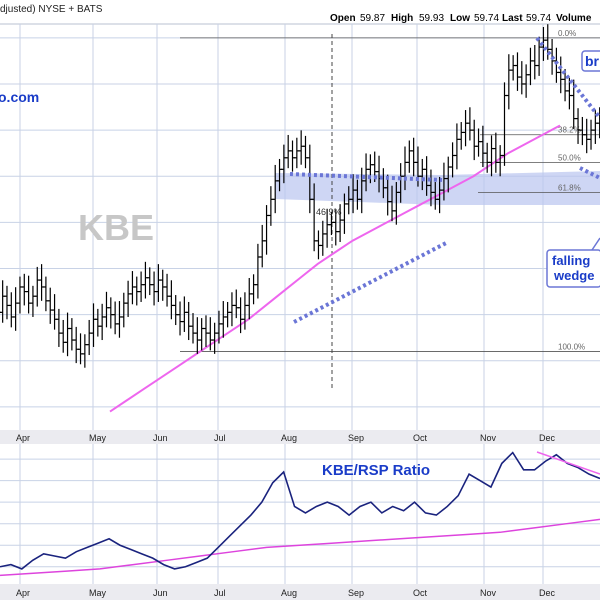 The height and width of the screenshot is (605, 600). I want to click on ratio-title: KBE/RSP Ratio, so click(376, 470).